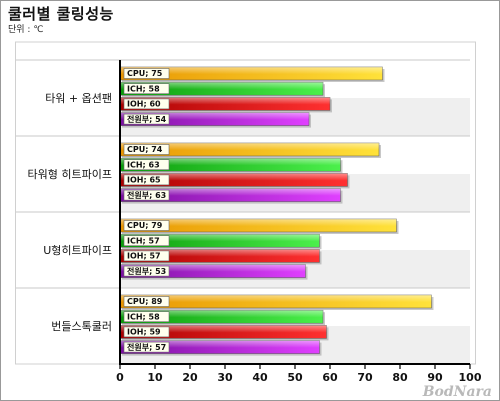  What do you see at coordinates (78, 98) in the screenshot?
I see `category-label: 타워 + 옵션팬` at bounding box center [78, 98].